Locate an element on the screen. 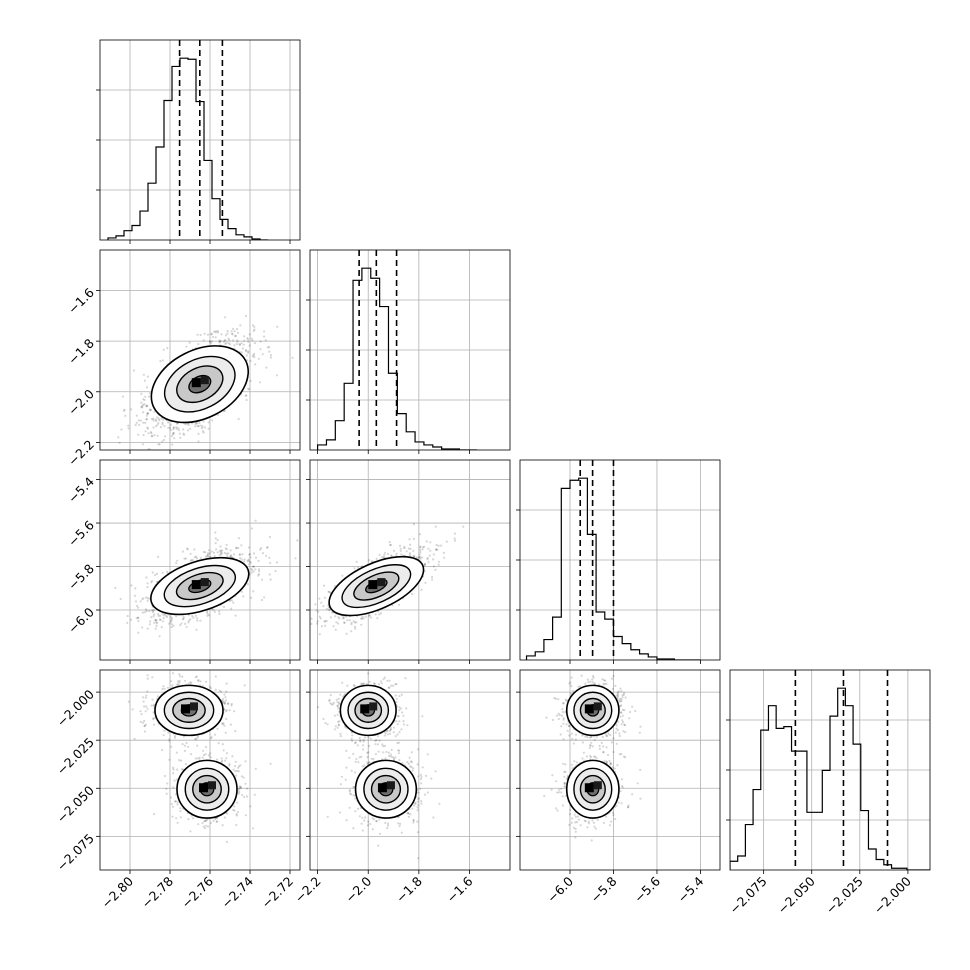  y-tick-label: −5.4 is located at coordinates (81, 490).